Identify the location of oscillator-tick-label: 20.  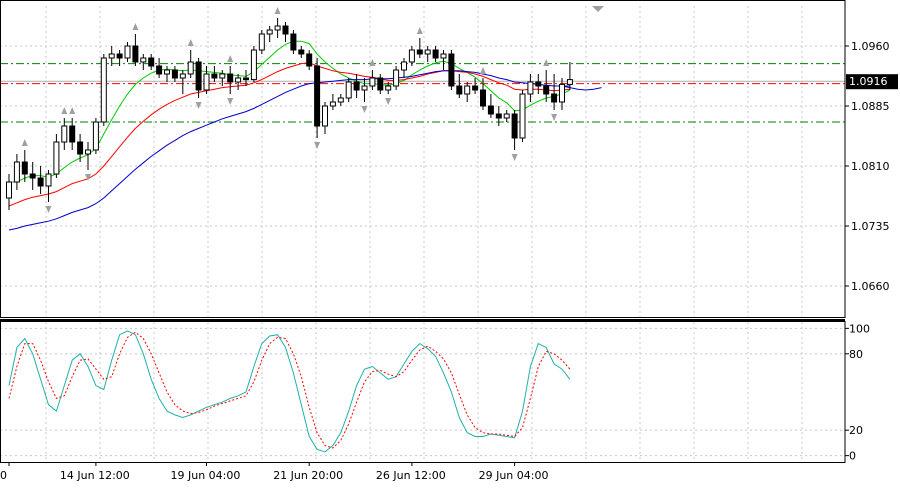
(856, 430).